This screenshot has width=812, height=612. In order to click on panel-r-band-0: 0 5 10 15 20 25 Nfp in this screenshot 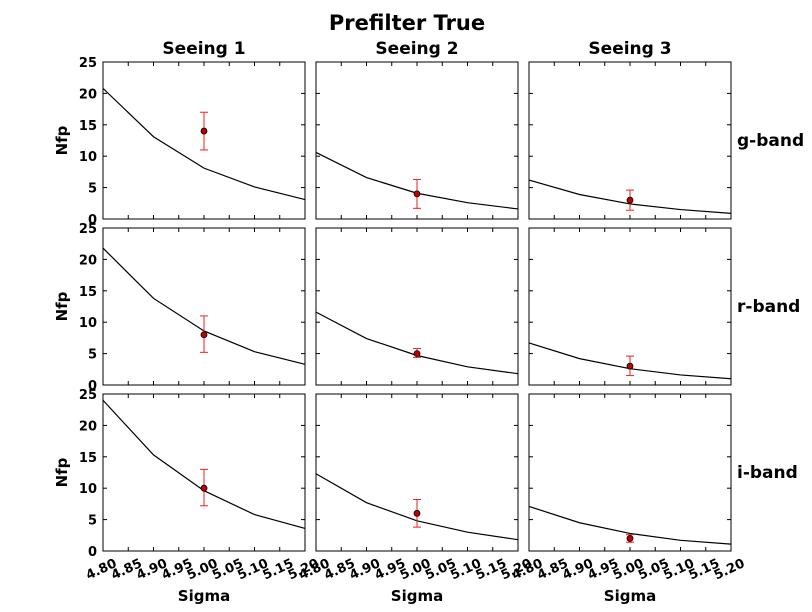, I will do `click(179, 308)`.